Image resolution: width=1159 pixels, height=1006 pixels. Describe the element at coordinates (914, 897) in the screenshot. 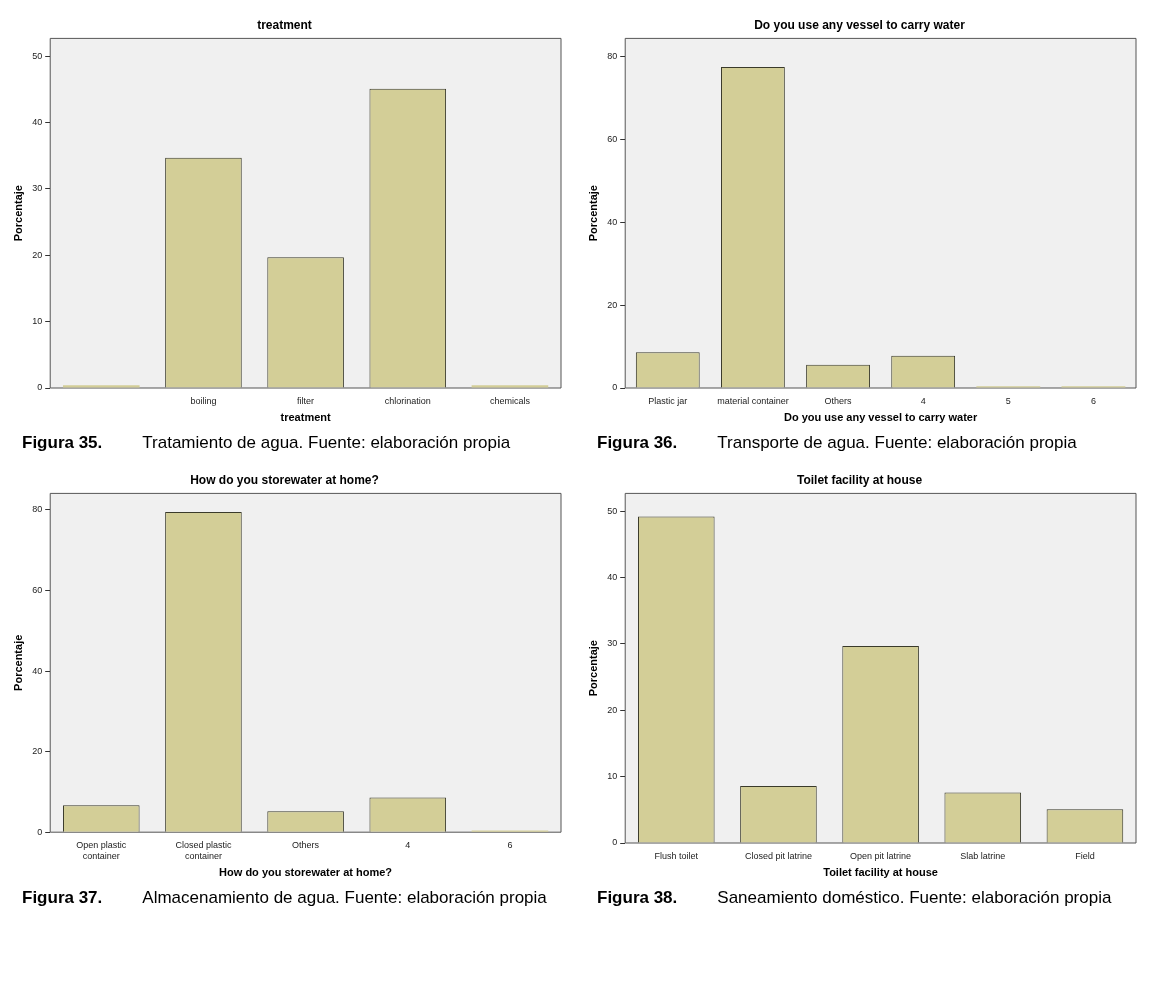

I see `text: Saneamiento doméstico. Fuente: elaboración propia` at that location.